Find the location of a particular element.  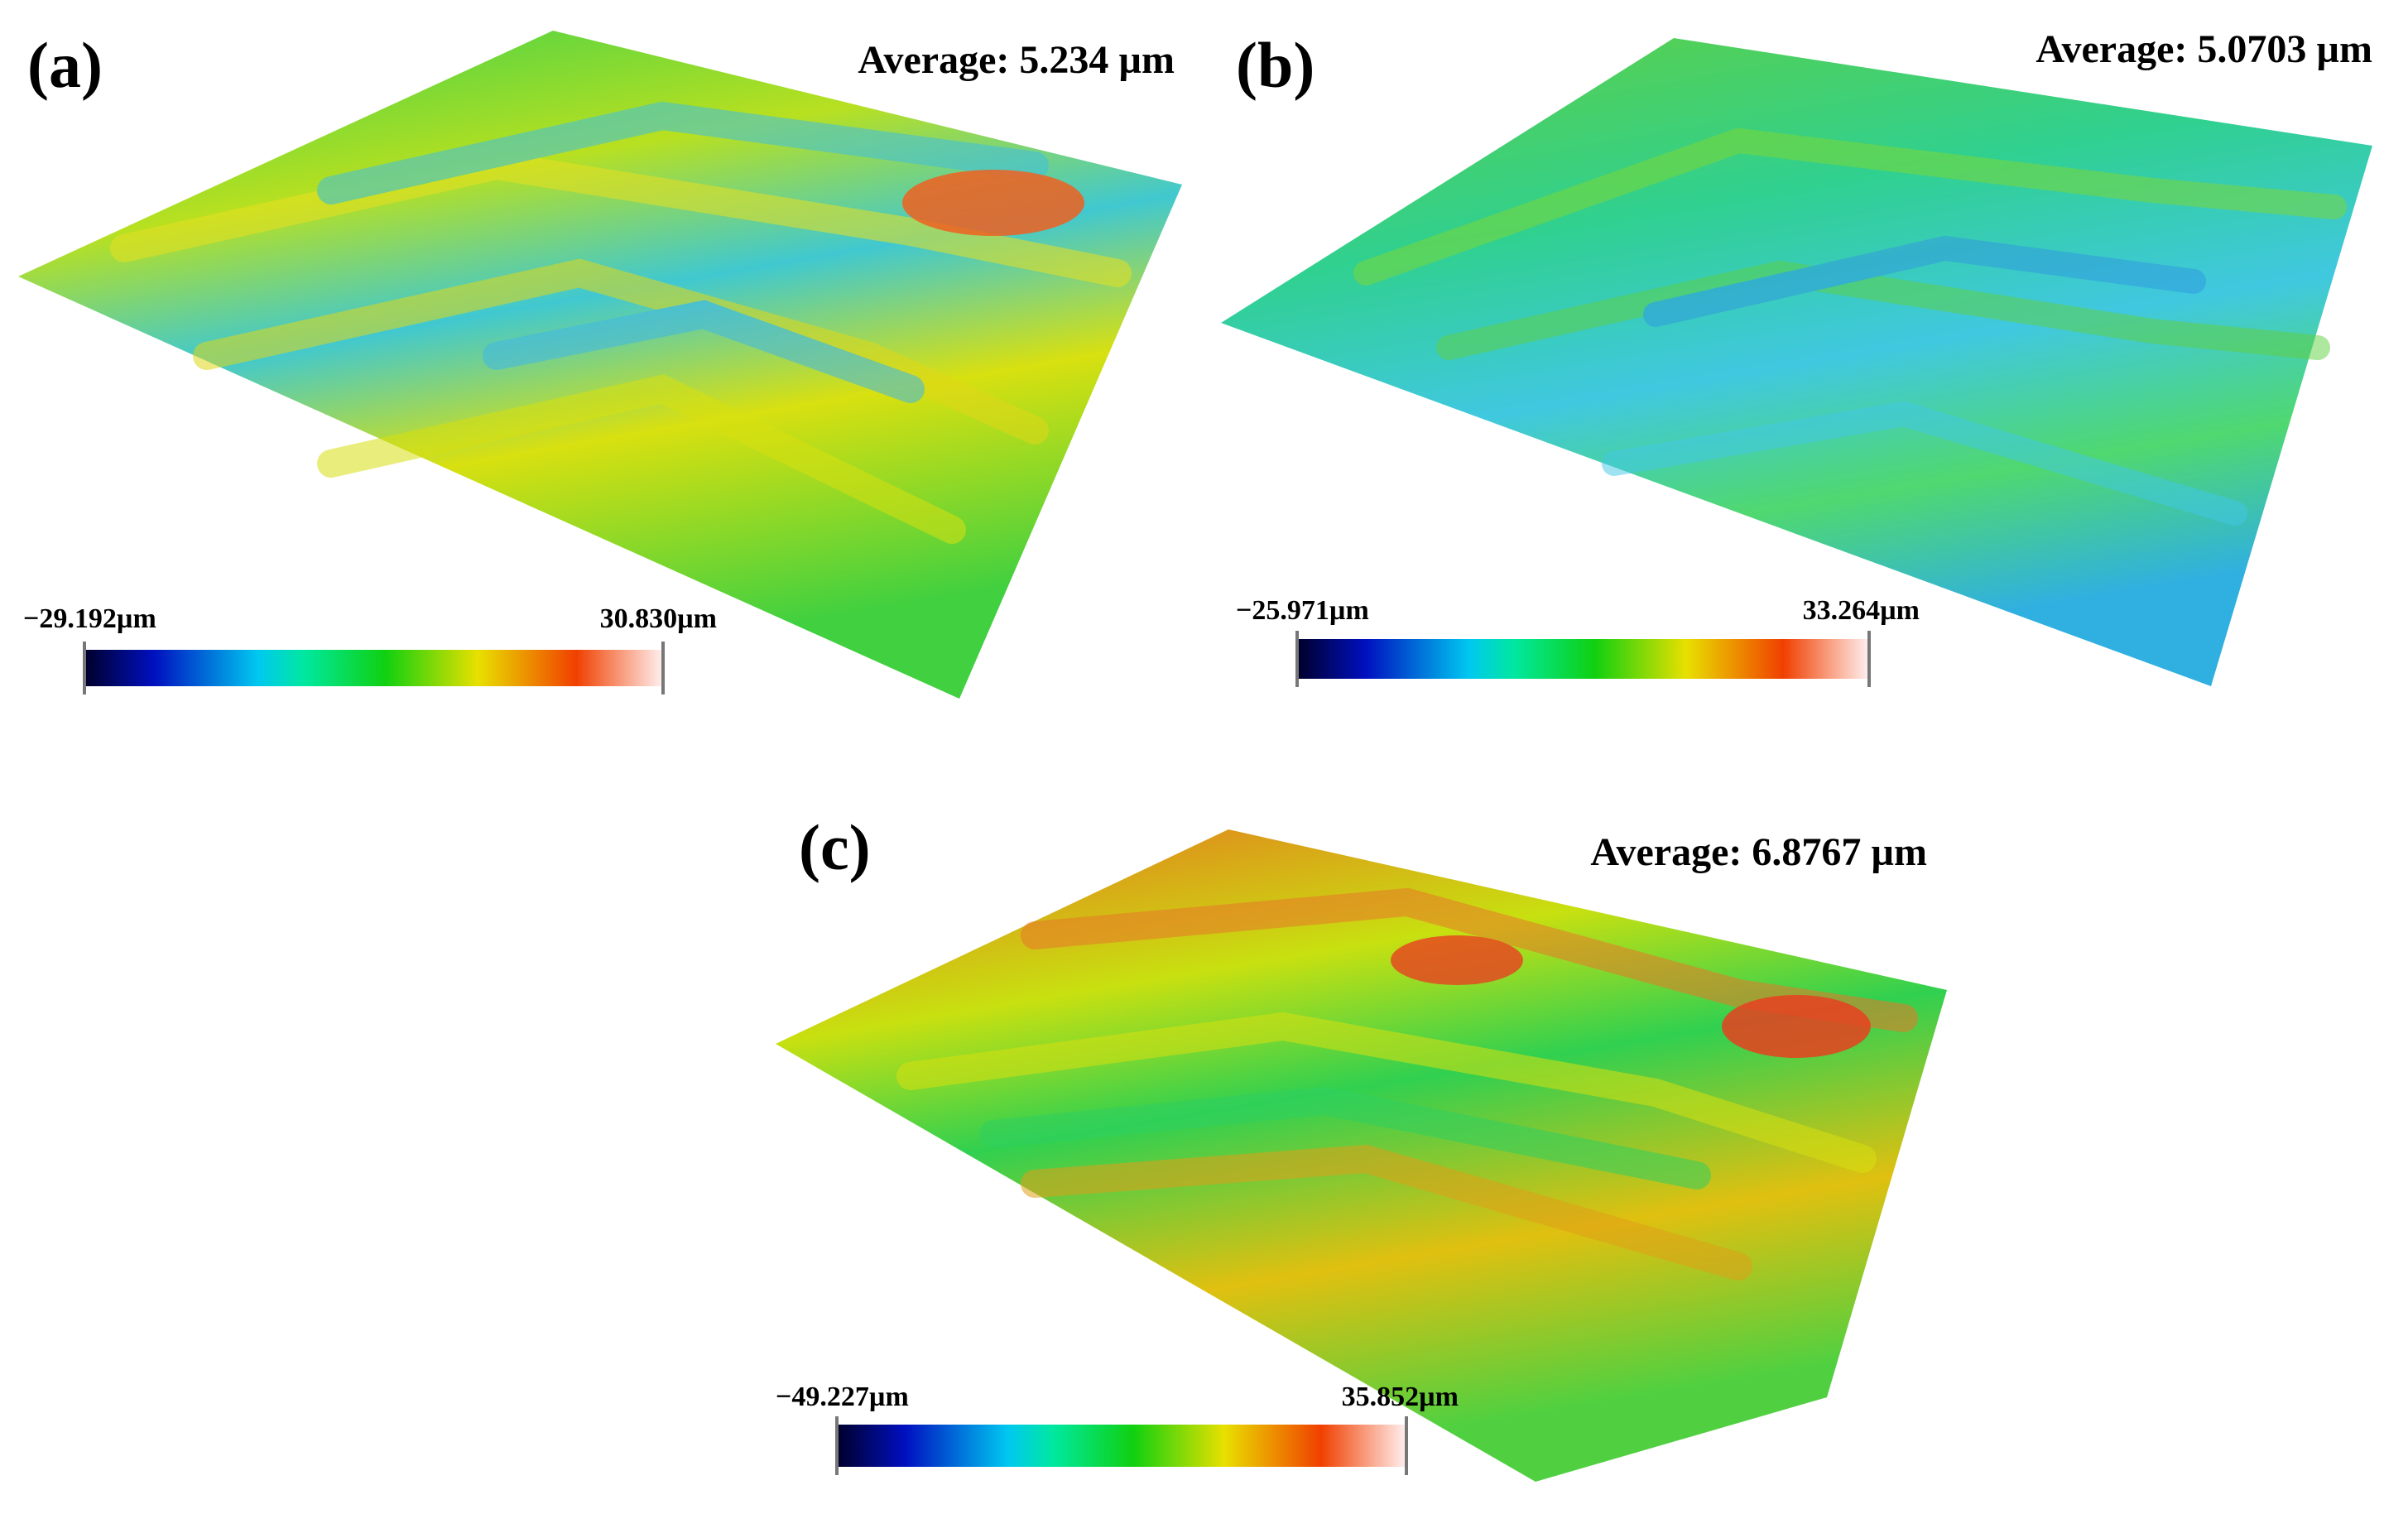

colorbar-max: 33.264µm is located at coordinates (1862, 610).